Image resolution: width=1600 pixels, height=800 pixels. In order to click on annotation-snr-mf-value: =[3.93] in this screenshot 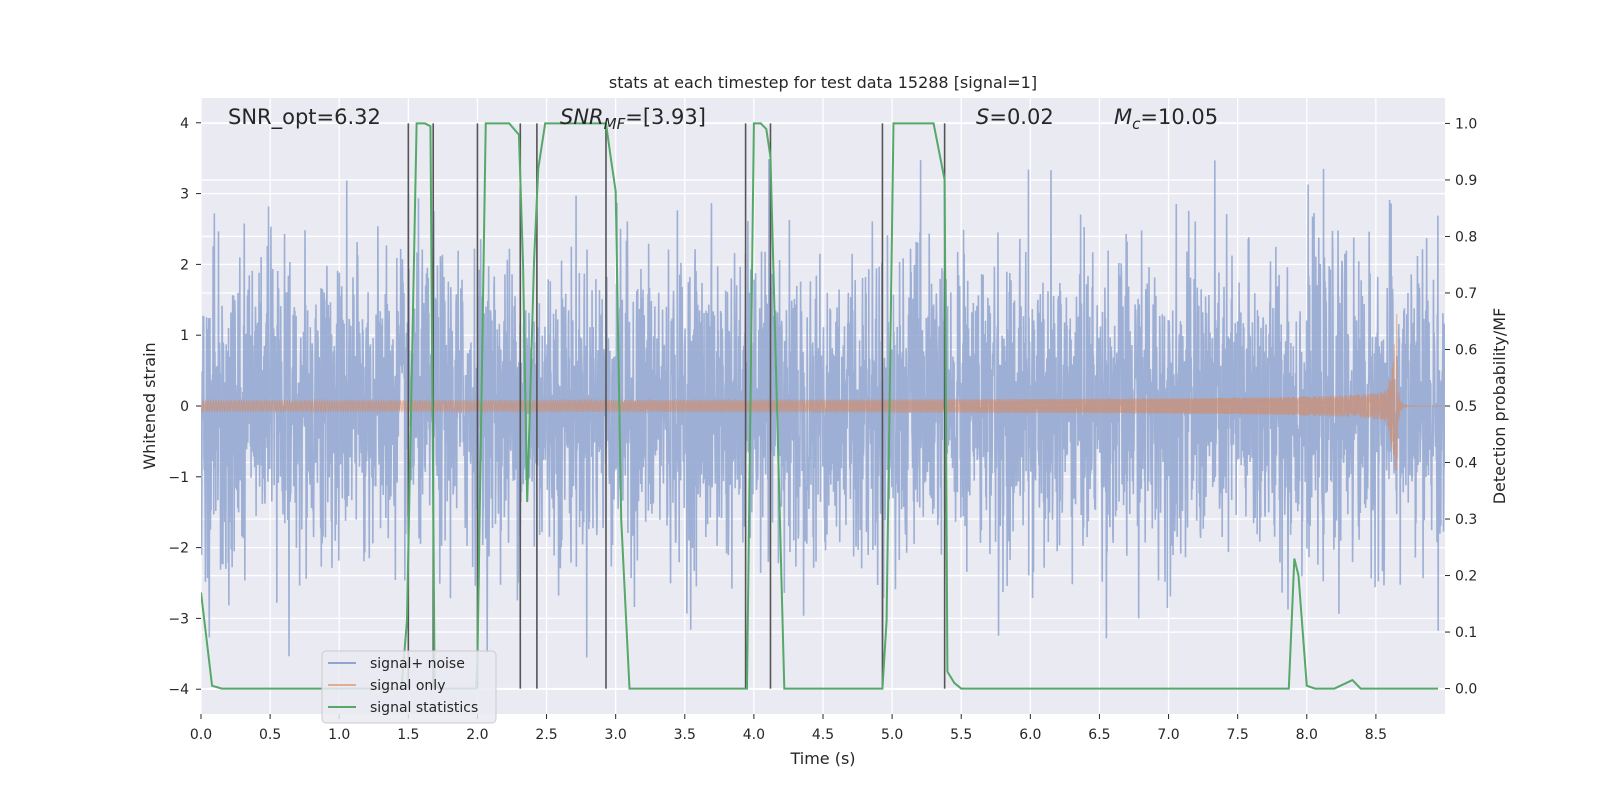, I will do `click(665, 117)`.